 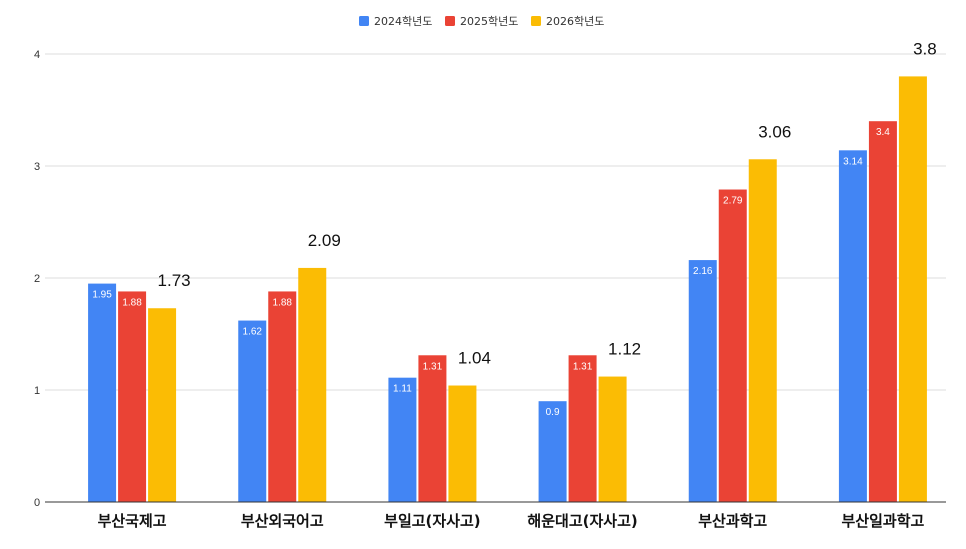 What do you see at coordinates (403, 21) in the screenshot?
I see `legend-label: 2024학년도` at bounding box center [403, 21].